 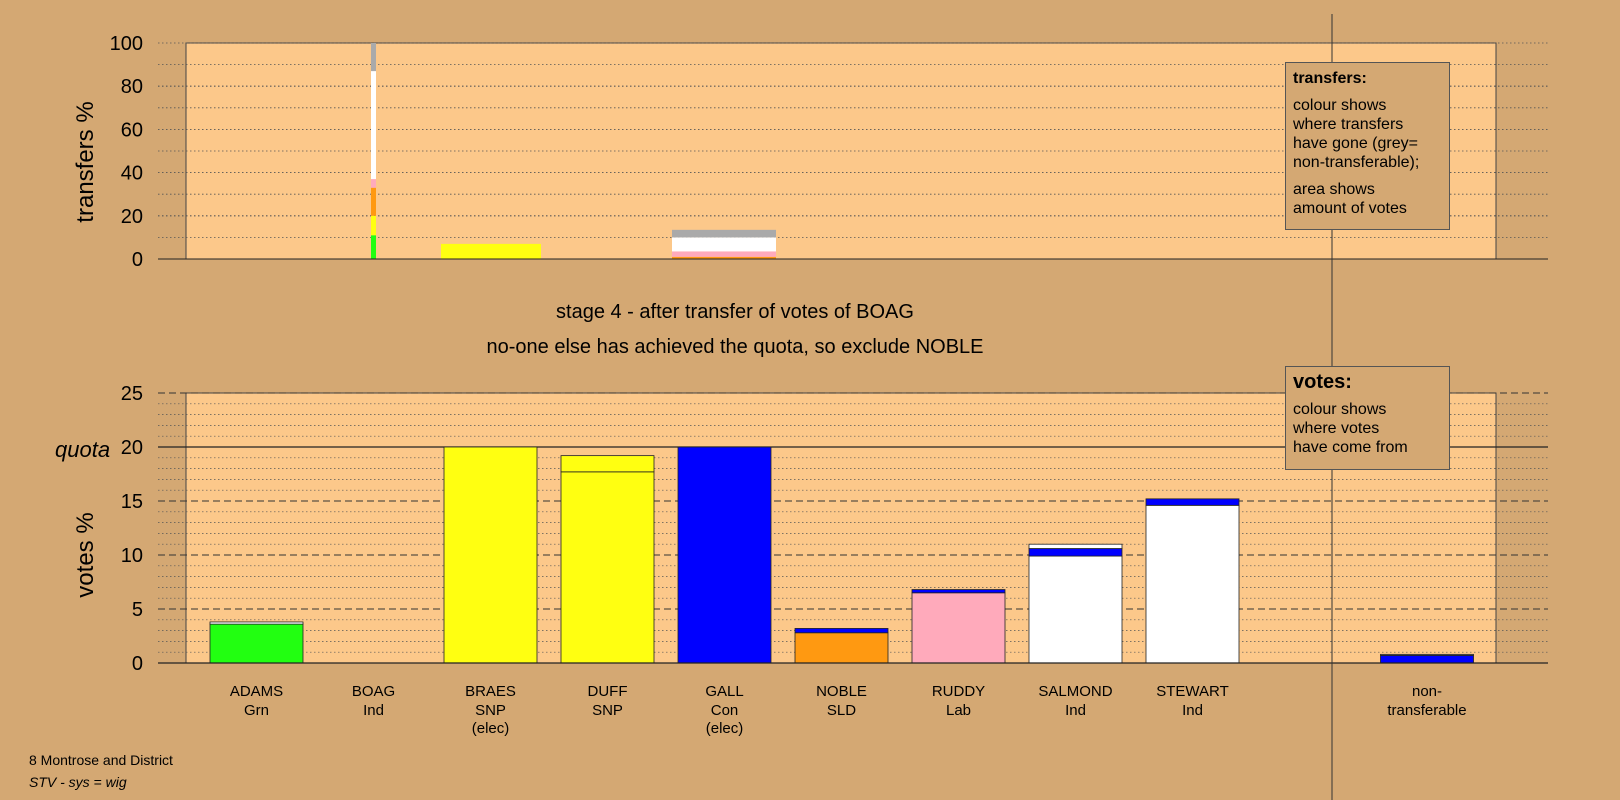 I want to click on candidate-party-label: Grn, so click(x=256, y=710).